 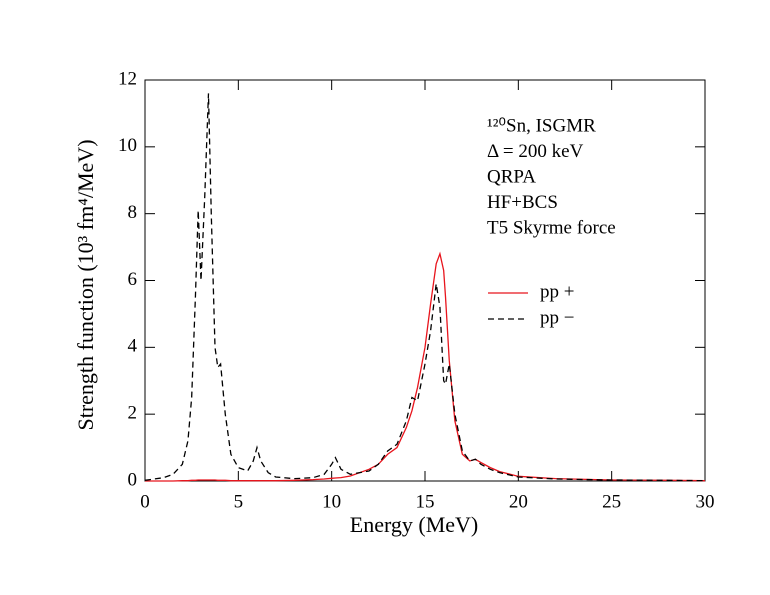 I want to click on x-tick-label: 0, so click(x=145, y=501).